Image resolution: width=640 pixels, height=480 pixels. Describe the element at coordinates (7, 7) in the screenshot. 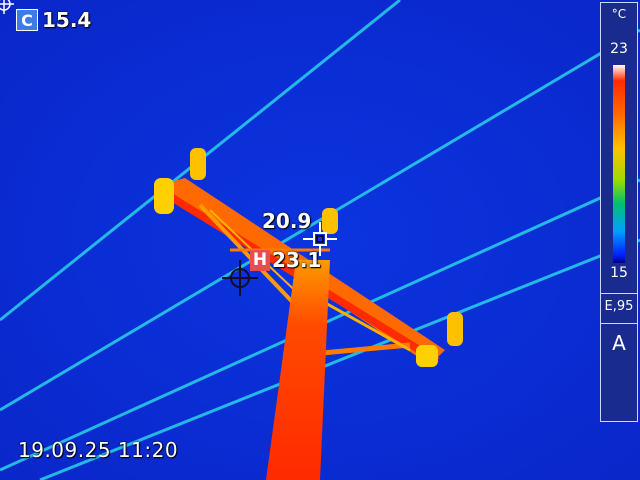

I see `crosshair-icon` at that location.